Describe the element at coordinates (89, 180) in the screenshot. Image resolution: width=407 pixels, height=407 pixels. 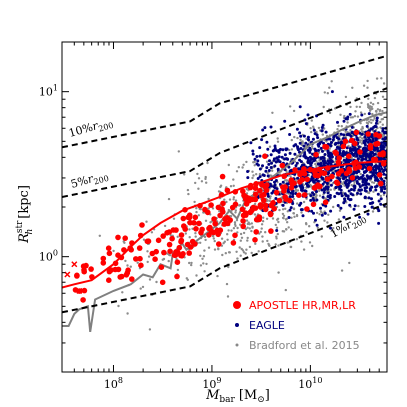
I see `ref-line-label-5pct: 5%r200` at that location.